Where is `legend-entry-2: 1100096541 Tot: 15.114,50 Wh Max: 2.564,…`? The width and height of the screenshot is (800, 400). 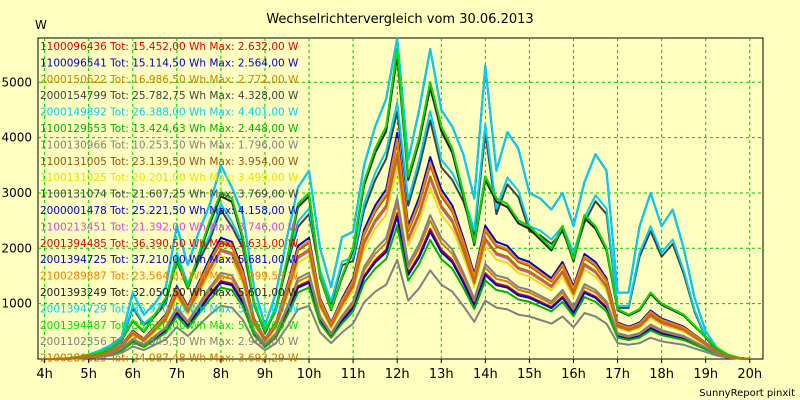
legend-entry-2: 1100096541 Tot: 15.114,50 Wh Max: 2.564,… is located at coordinates (169, 63).